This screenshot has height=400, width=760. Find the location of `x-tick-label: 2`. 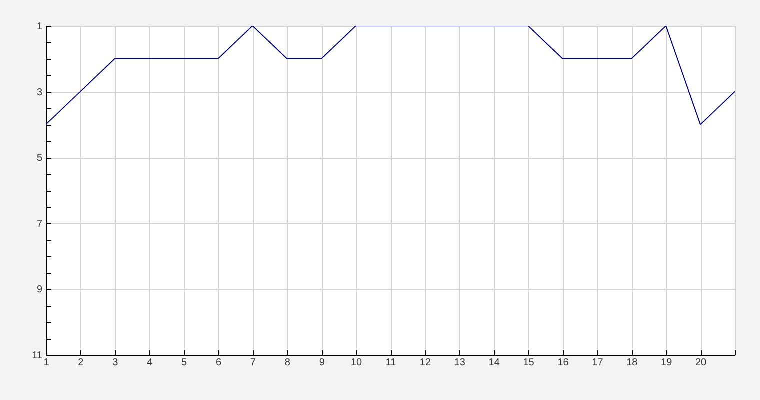

x-tick-label: 2 is located at coordinates (81, 363).